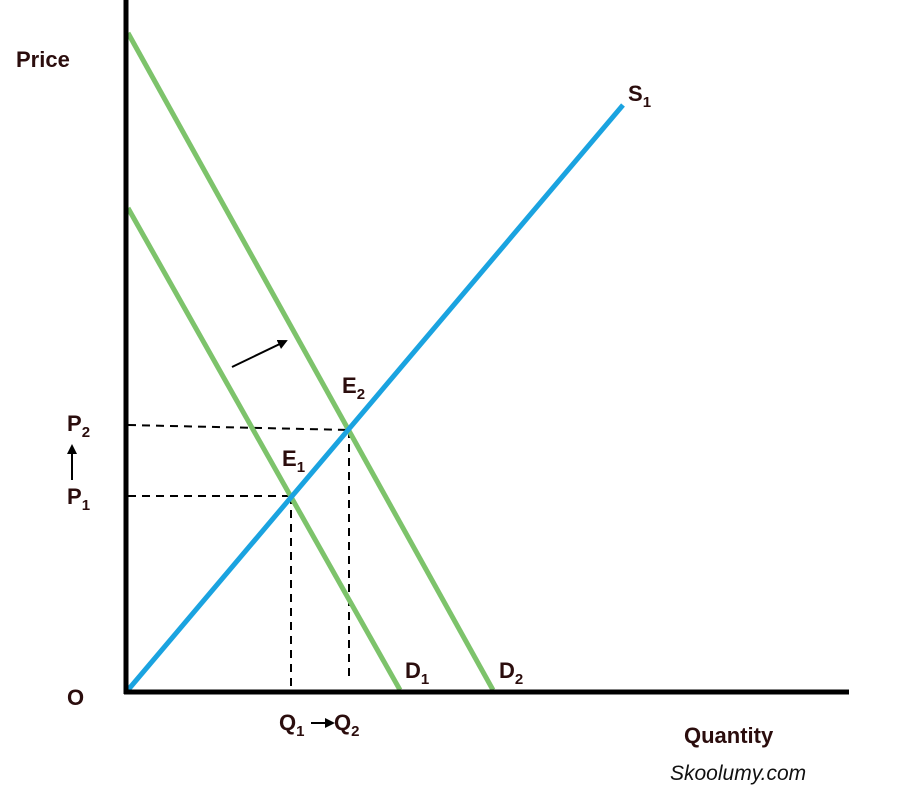 The height and width of the screenshot is (800, 917). What do you see at coordinates (75, 697) in the screenshot?
I see `origin-label: O` at bounding box center [75, 697].